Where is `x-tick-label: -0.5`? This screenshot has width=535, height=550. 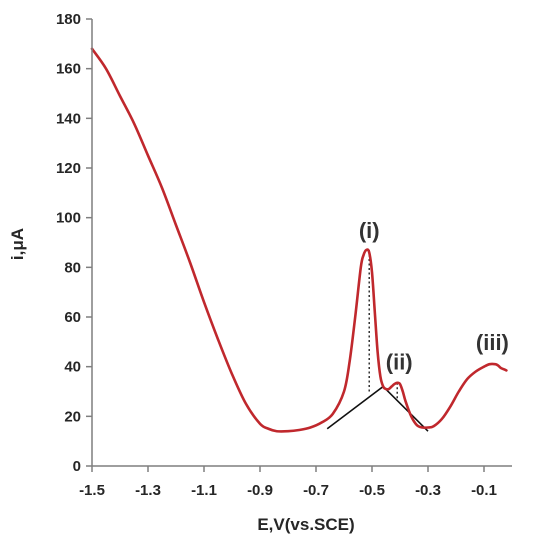 x-tick-label: -0.5 is located at coordinates (372, 490).